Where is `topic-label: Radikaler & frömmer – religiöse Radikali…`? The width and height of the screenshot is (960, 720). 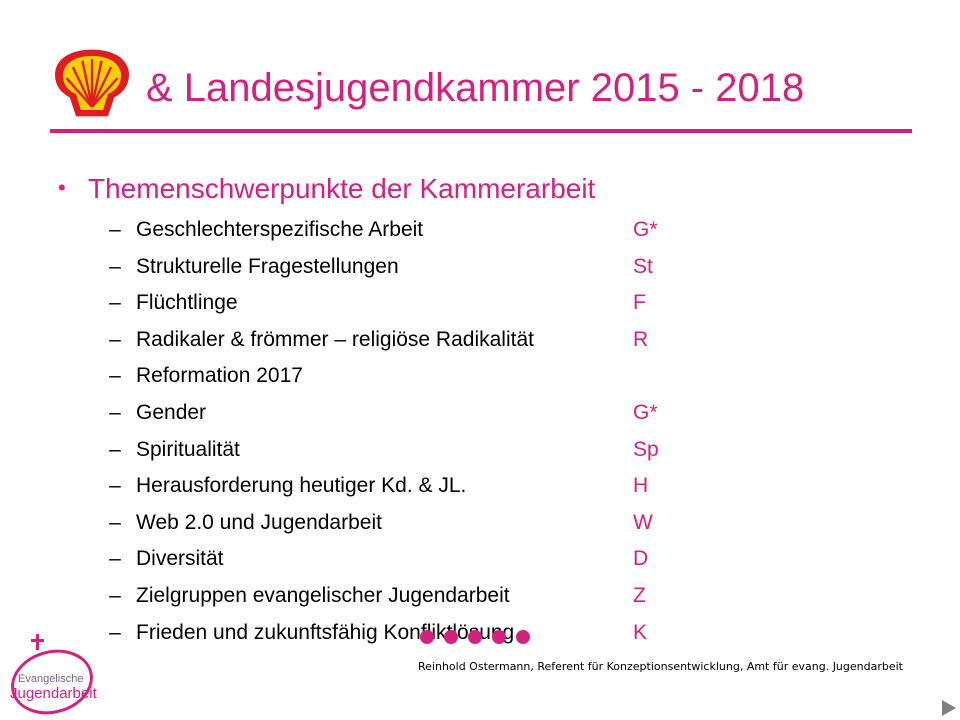 topic-label: Radikaler & frömmer – religiöse Radikali… is located at coordinates (335, 339).